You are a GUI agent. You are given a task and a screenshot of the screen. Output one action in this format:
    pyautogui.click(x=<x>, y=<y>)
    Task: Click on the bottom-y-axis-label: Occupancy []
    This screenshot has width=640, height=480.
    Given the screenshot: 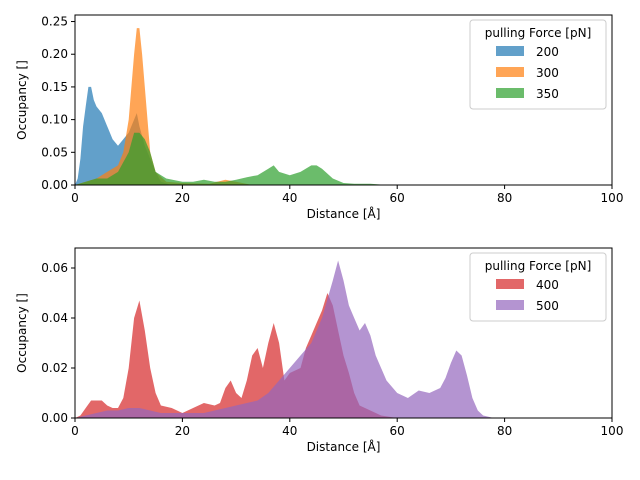 What is the action you would take?
    pyautogui.click(x=22, y=333)
    